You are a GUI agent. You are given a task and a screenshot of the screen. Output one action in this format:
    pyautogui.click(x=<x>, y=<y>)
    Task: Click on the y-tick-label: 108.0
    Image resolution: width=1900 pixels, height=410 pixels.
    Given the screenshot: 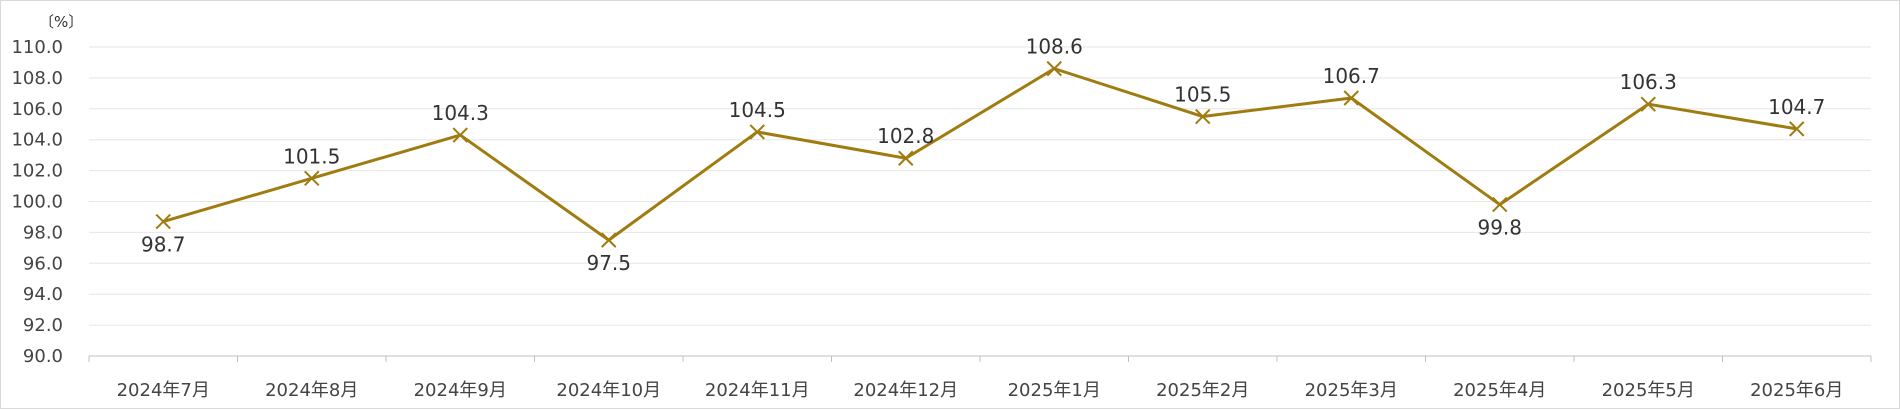 What is the action you would take?
    pyautogui.click(x=37, y=78)
    